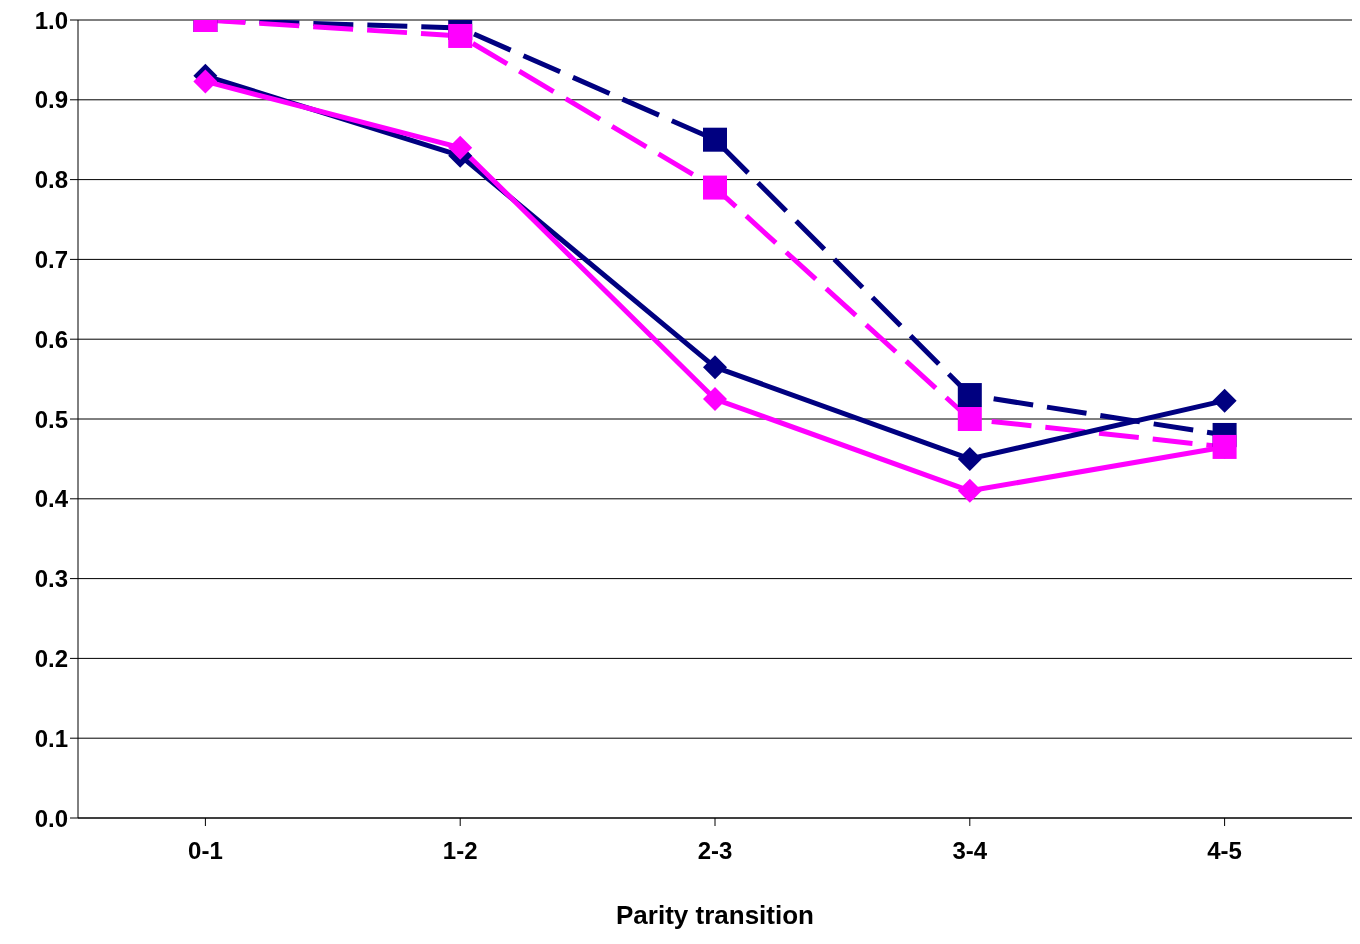 This screenshot has height=944, width=1360. I want to click on y-tick-label: 0.1, so click(51, 738).